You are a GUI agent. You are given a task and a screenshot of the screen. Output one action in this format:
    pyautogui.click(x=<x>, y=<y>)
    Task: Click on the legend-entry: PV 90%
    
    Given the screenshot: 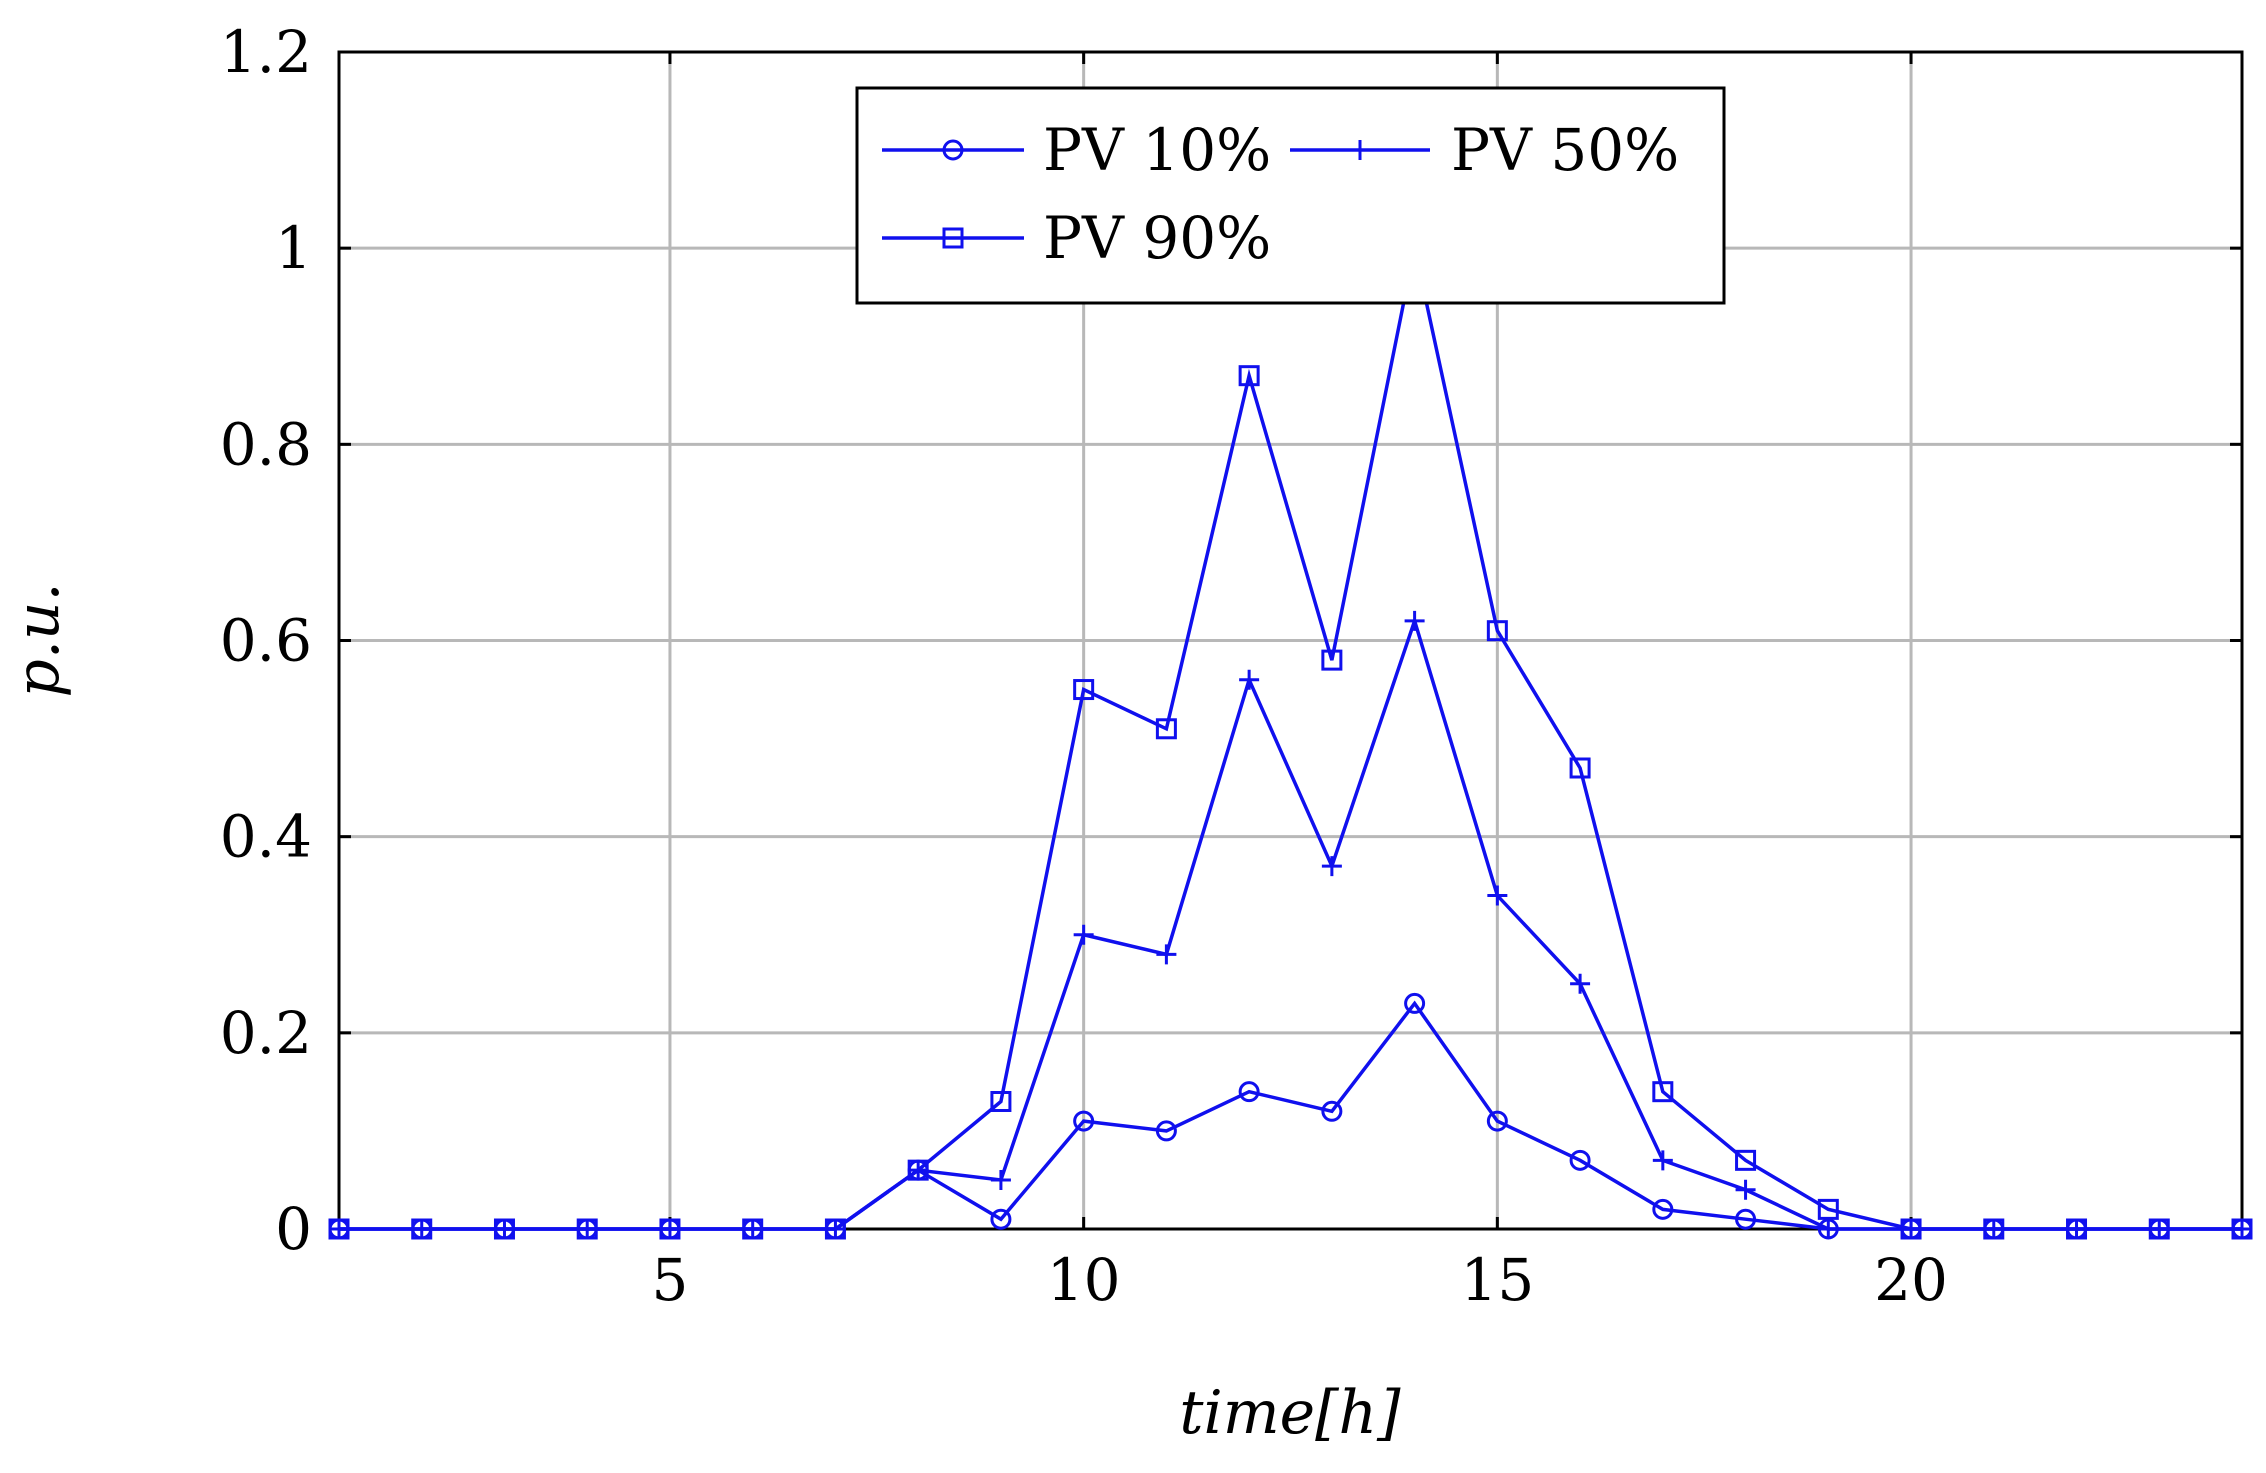 What is the action you would take?
    pyautogui.click(x=1076, y=238)
    